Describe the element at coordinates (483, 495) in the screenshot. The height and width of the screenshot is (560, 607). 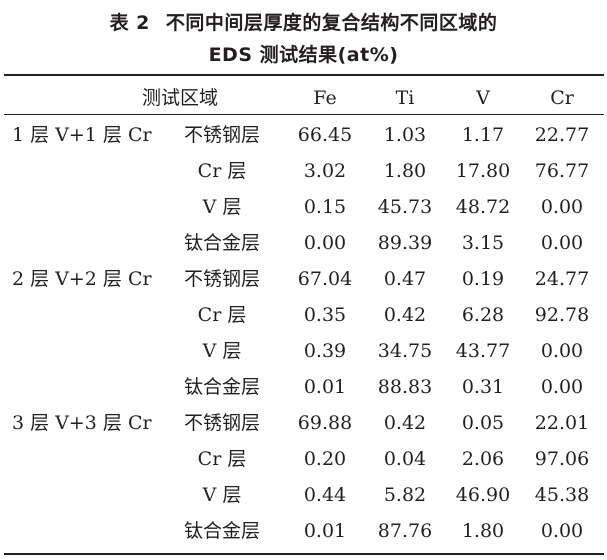
I see `v-cell: 46.90` at that location.